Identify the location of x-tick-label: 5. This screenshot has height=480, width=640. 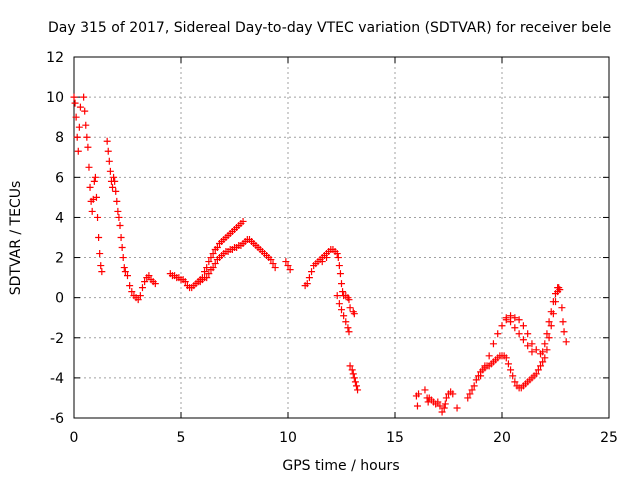
(181, 438).